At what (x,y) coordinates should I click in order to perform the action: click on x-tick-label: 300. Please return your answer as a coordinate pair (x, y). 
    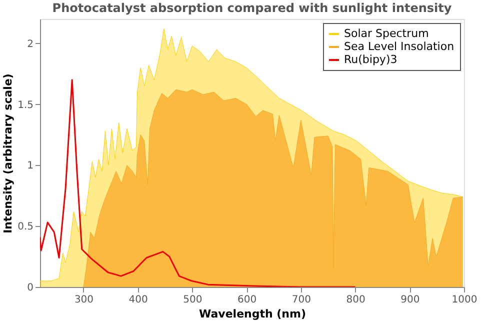
    Looking at the image, I should click on (84, 300).